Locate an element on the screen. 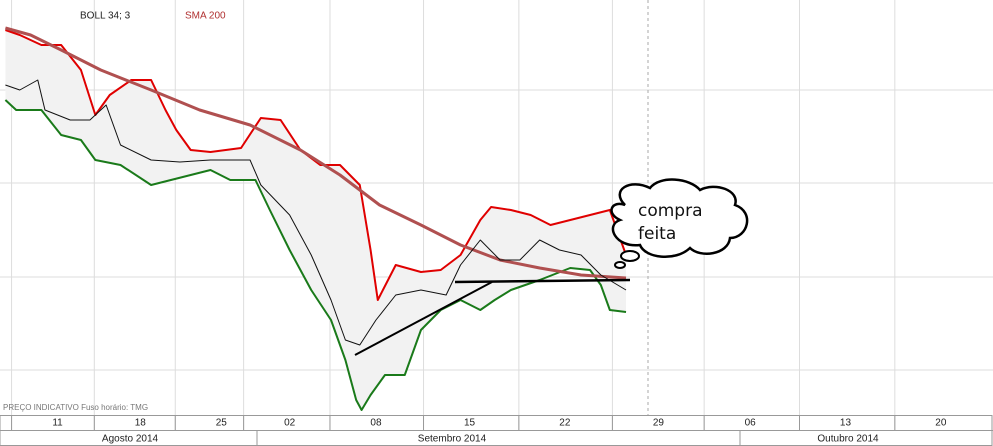 Image resolution: width=993 pixels, height=446 pixels. x-tick-label: 22 is located at coordinates (565, 423).